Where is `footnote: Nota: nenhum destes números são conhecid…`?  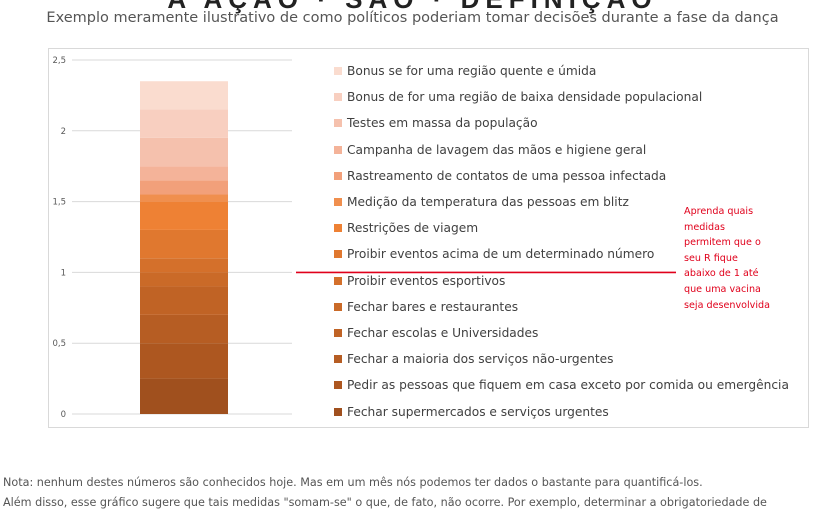
footnote: Nota: nenhum destes números são conhecid… is located at coordinates (414, 493).